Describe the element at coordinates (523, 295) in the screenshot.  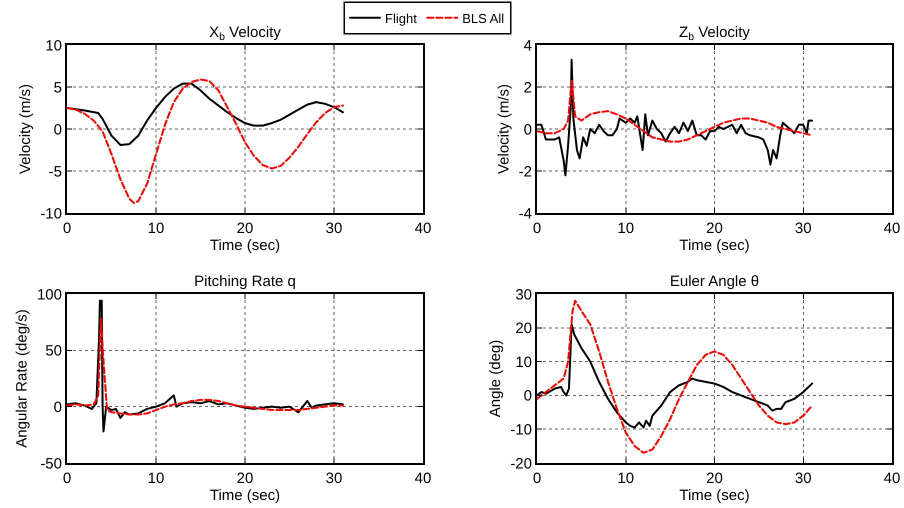
I see `y-tick-label: 30` at that location.